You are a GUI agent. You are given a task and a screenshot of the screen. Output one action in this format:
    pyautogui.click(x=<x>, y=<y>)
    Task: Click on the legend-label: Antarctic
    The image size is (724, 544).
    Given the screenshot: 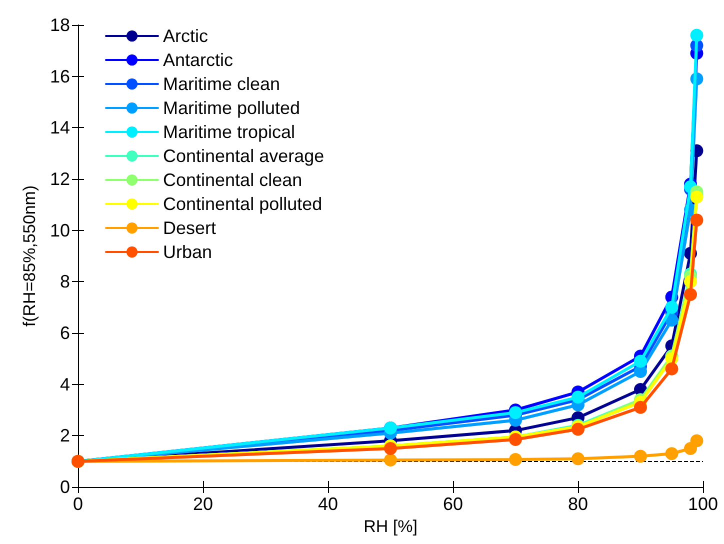 What is the action you would take?
    pyautogui.click(x=198, y=60)
    